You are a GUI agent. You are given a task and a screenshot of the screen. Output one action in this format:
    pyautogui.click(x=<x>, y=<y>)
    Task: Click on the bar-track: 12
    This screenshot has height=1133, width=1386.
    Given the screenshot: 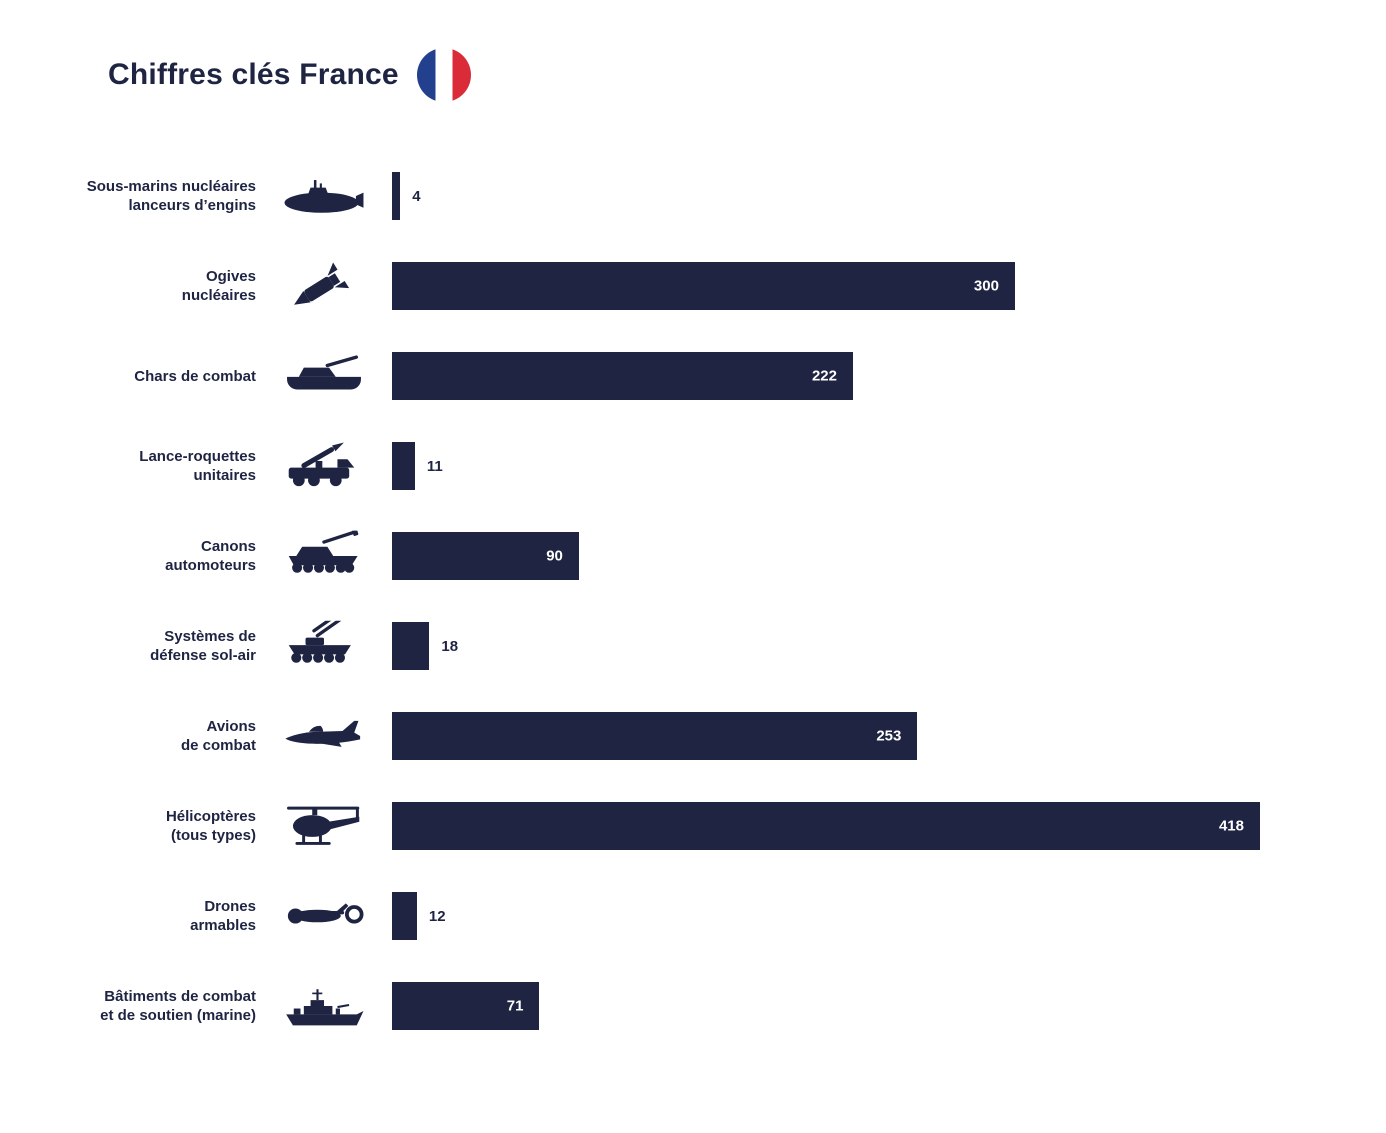 What is the action you would take?
    pyautogui.click(x=826, y=916)
    